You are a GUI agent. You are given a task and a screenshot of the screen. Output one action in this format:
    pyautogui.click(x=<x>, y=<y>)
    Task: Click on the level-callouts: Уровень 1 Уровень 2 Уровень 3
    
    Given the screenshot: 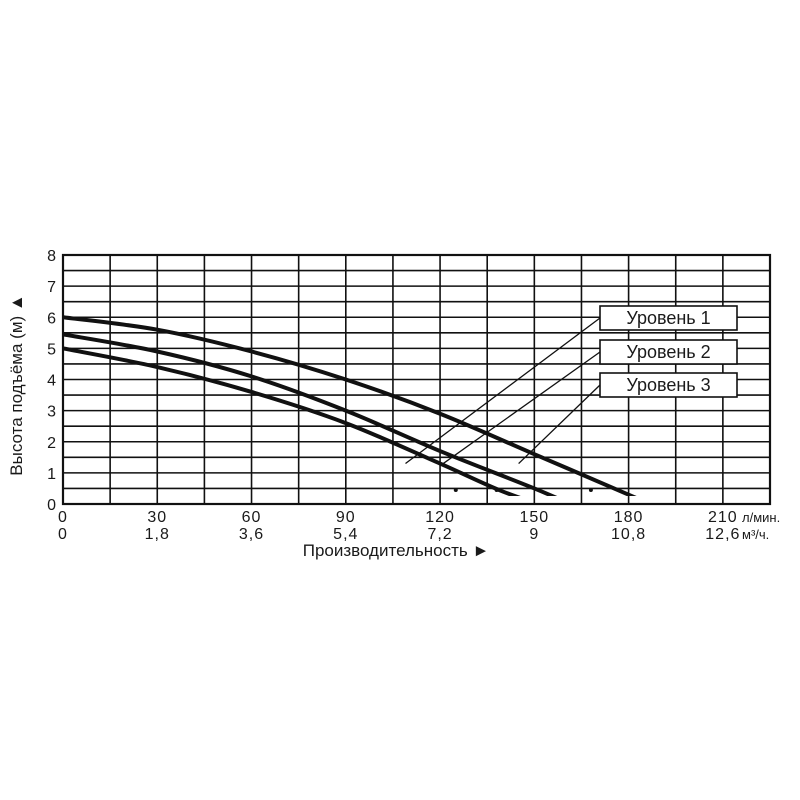 What is the action you would take?
    pyautogui.click(x=571, y=385)
    